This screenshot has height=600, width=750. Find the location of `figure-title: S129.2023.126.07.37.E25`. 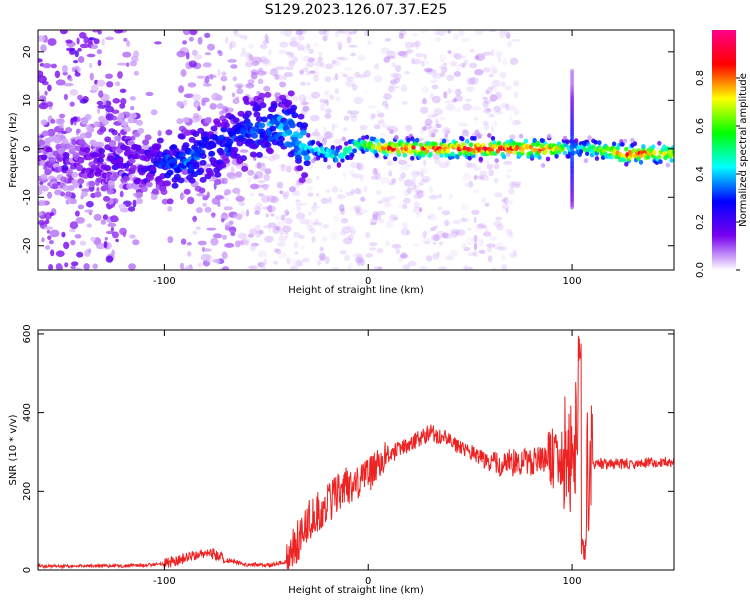

figure-title: S129.2023.126.07.37.E25 is located at coordinates (356, 10).